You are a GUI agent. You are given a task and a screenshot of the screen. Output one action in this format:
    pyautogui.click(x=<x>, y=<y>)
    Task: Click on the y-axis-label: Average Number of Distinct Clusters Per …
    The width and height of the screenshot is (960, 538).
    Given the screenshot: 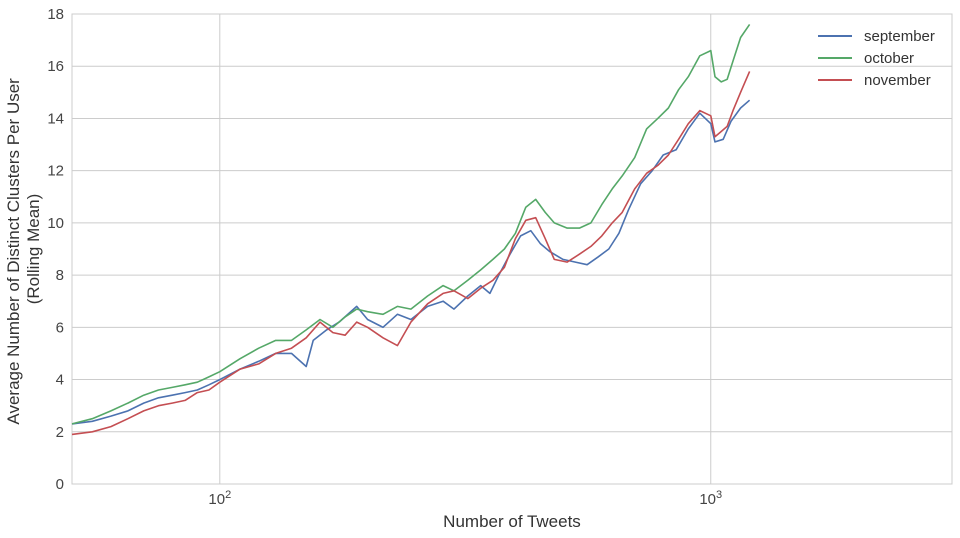 What is the action you would take?
    pyautogui.click(x=23, y=248)
    